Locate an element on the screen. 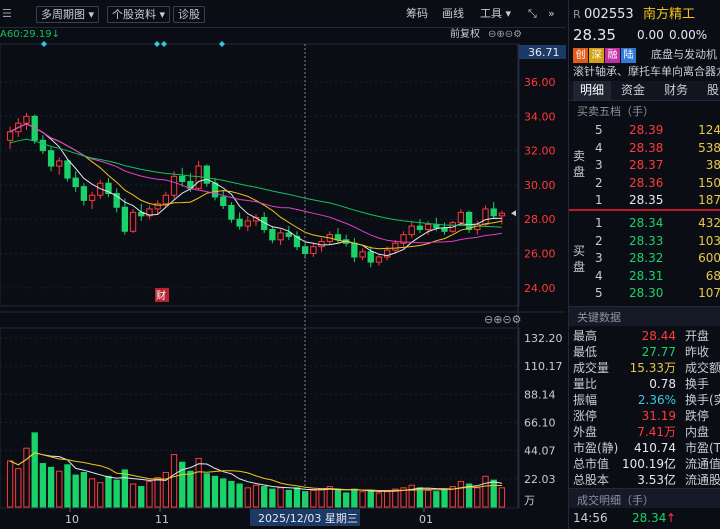 Image resolution: width=720 pixels, height=529 pixels. tools-dropdown: 工具 ▾ is located at coordinates (495, 14).